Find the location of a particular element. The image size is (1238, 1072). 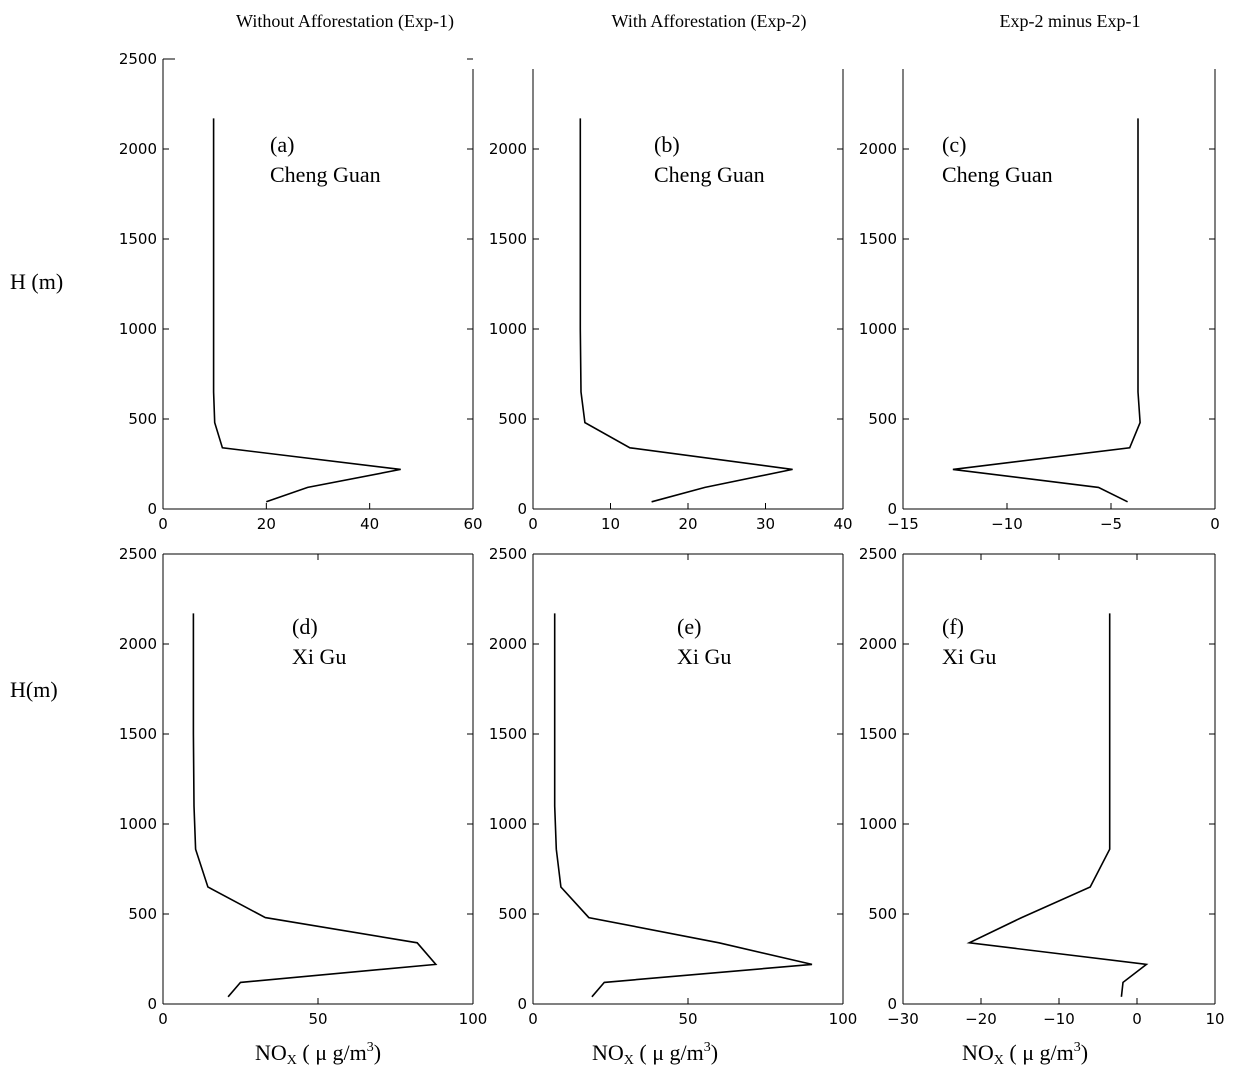

panel-f: −30 −20 −10 0 10 0 500 1000 1500 2000 2500 (f) Xi Gu is located at coordinates (1042, 786).